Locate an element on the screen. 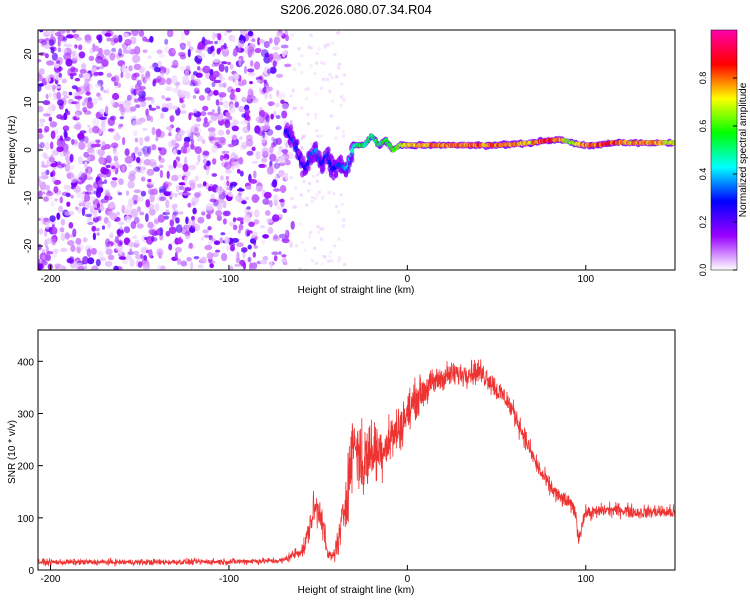 This screenshot has width=750, height=600. y-tick-label: 20 is located at coordinates (28, 54).